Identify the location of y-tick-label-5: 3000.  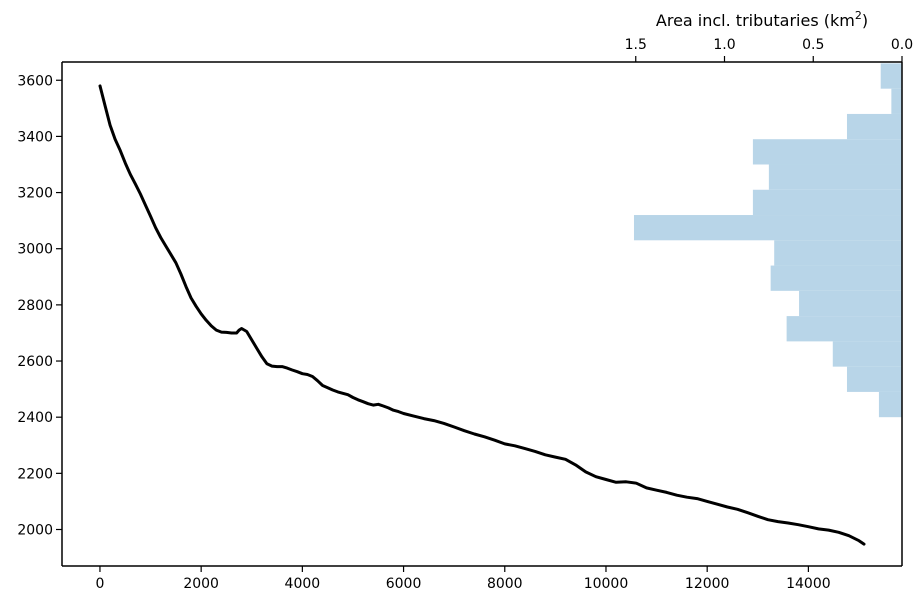
(35, 250).